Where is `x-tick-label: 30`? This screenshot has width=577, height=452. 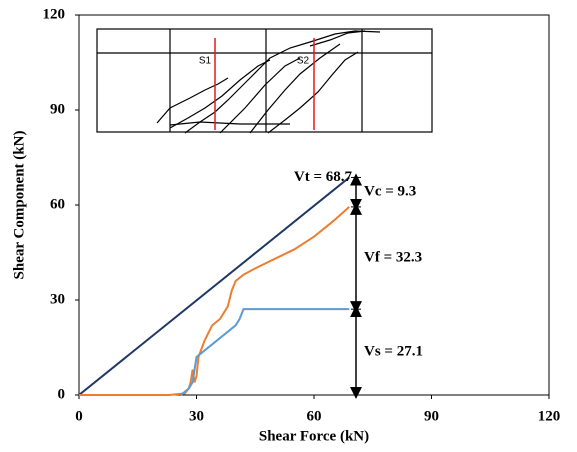
x-tick-label: 30 is located at coordinates (196, 416).